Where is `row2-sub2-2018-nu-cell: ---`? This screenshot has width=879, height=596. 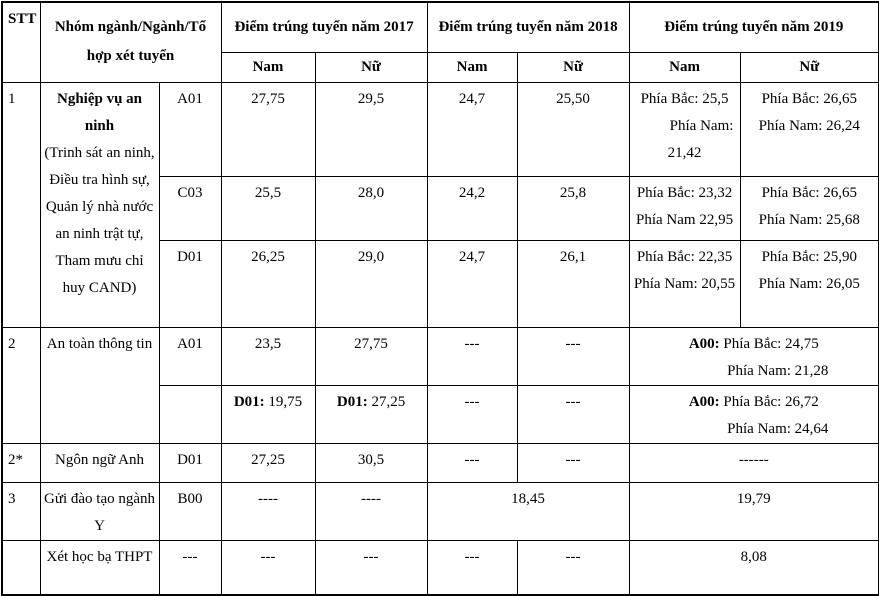
row2-sub2-2018-nu-cell: --- is located at coordinates (573, 414).